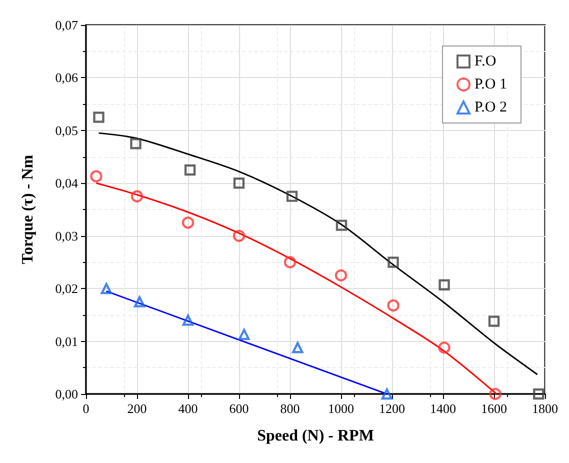 Image resolution: width=569 pixels, height=463 pixels. Describe the element at coordinates (443, 408) in the screenshot. I see `x-tick-label: 1400` at that location.